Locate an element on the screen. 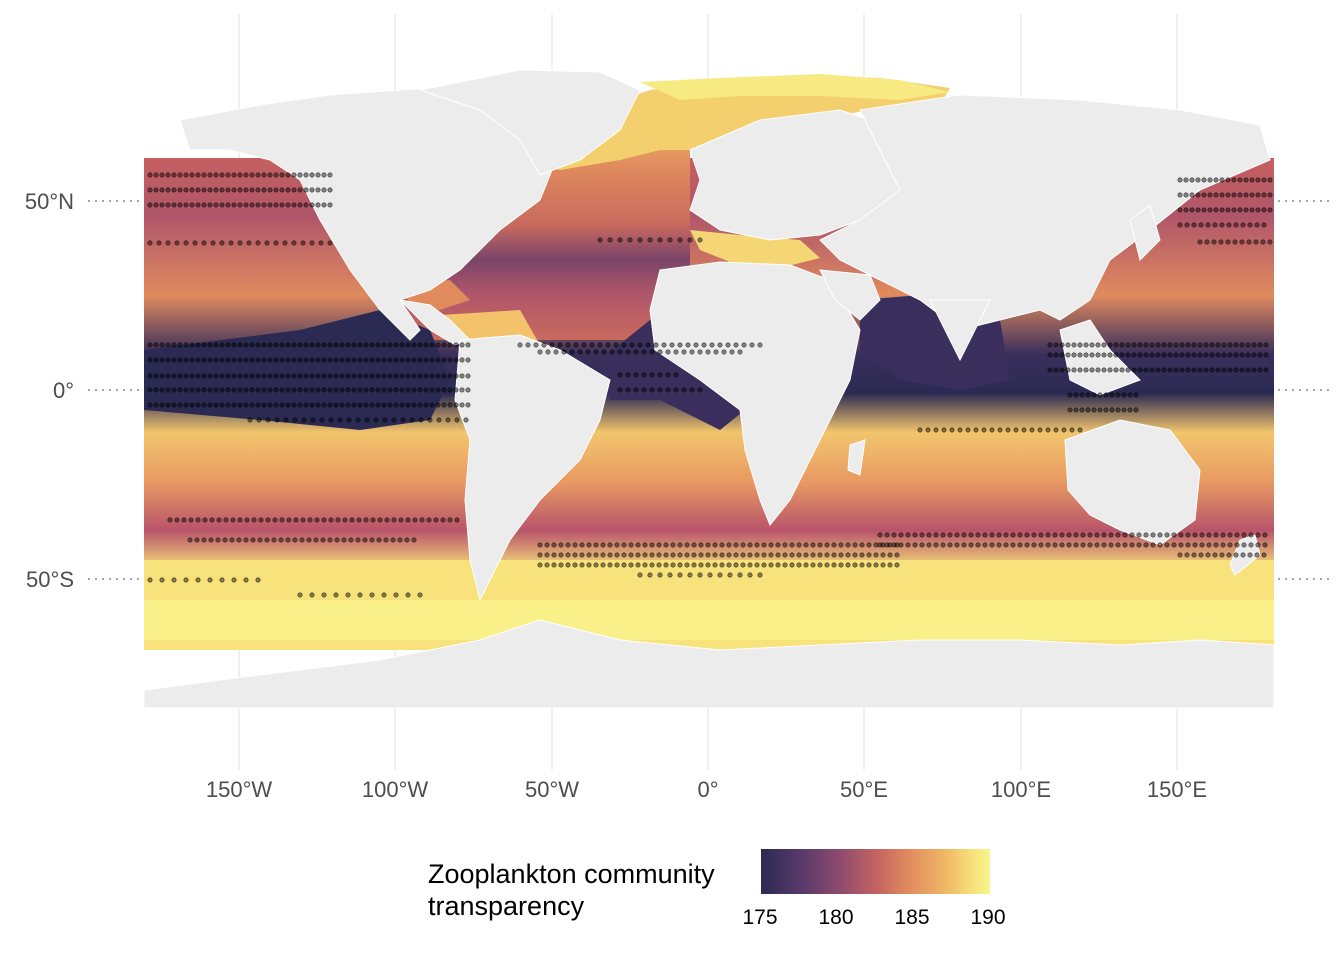 Image resolution: width=1344 pixels, height=960 pixels. legend-title-line2: transparency is located at coordinates (506, 906).